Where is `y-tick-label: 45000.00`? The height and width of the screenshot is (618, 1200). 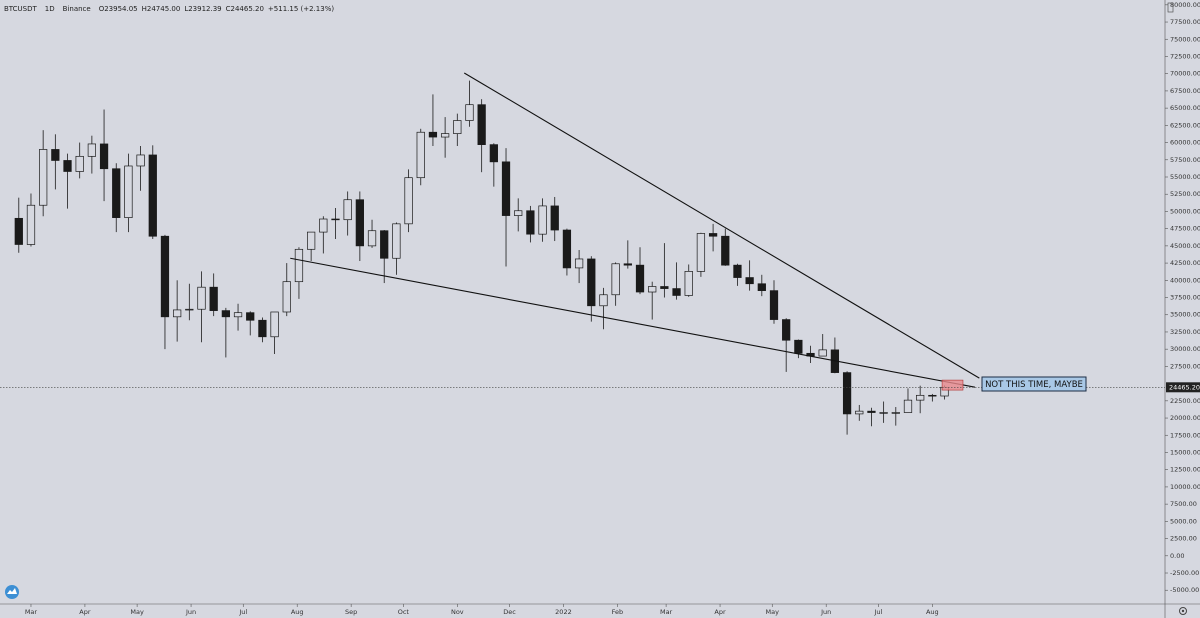 y-tick-label: 45000.00 is located at coordinates (1185, 246).